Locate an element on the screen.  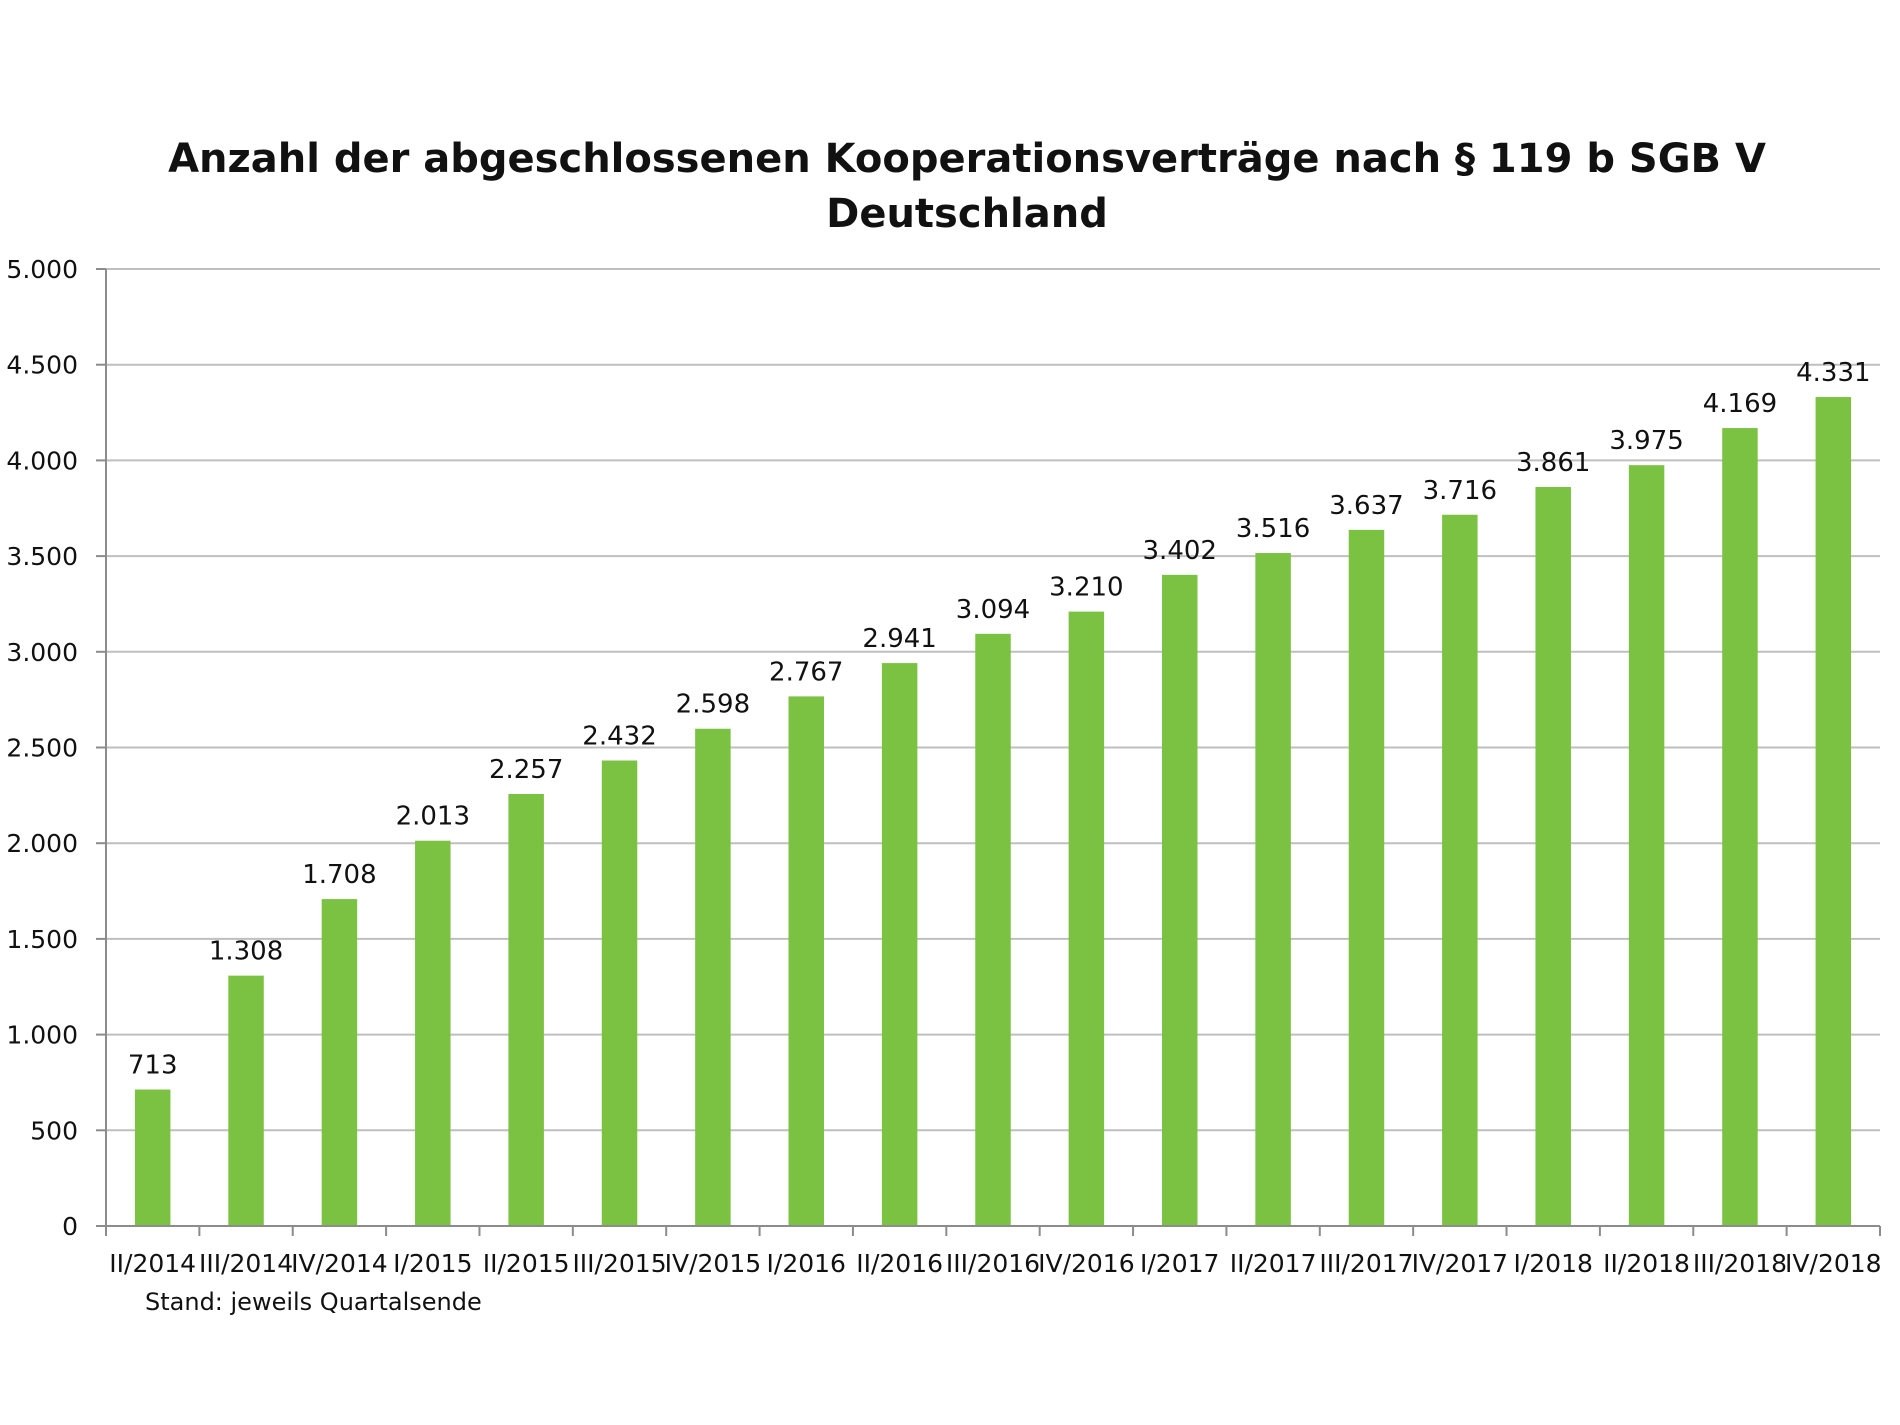
x-tick-label-12: II/2017 is located at coordinates (1273, 1263).